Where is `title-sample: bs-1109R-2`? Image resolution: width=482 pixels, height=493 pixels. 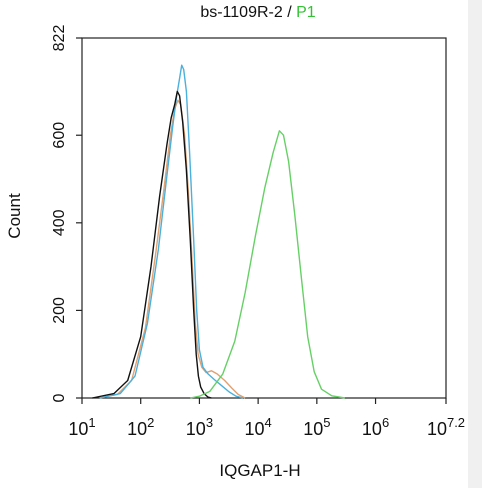 title-sample: bs-1109R-2 is located at coordinates (241, 12).